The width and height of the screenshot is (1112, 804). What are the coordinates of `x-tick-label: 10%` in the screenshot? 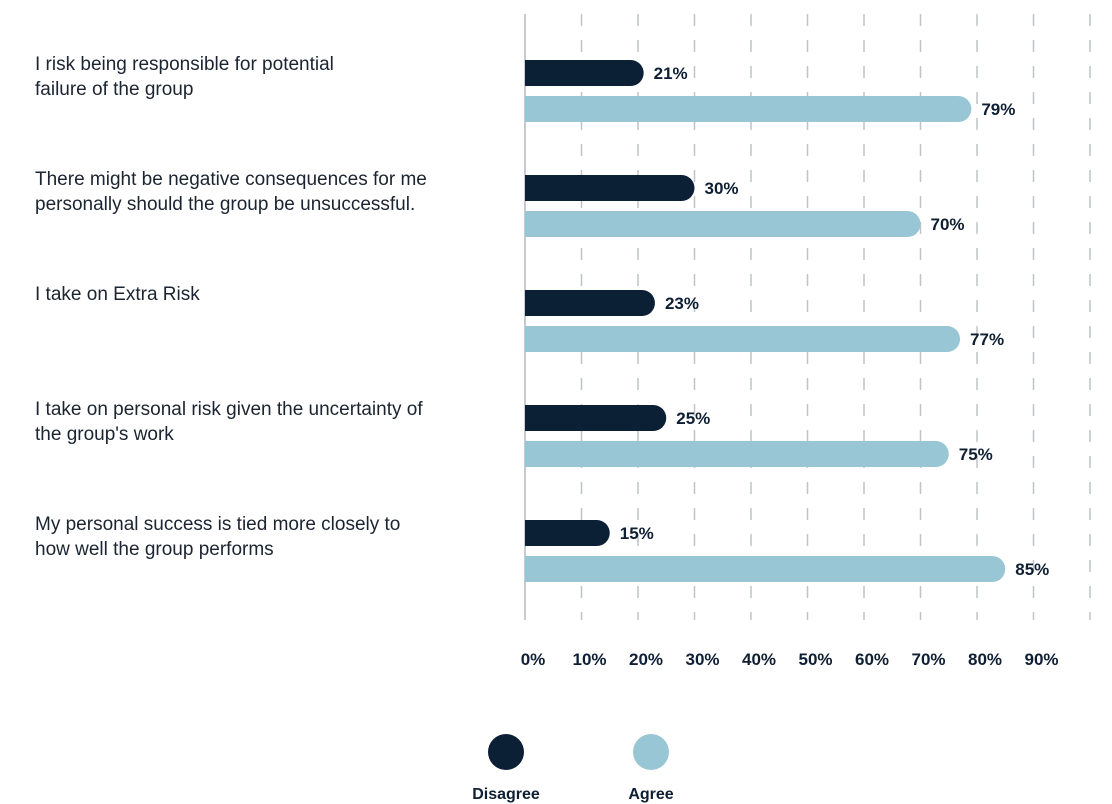 It's located at (589, 659).